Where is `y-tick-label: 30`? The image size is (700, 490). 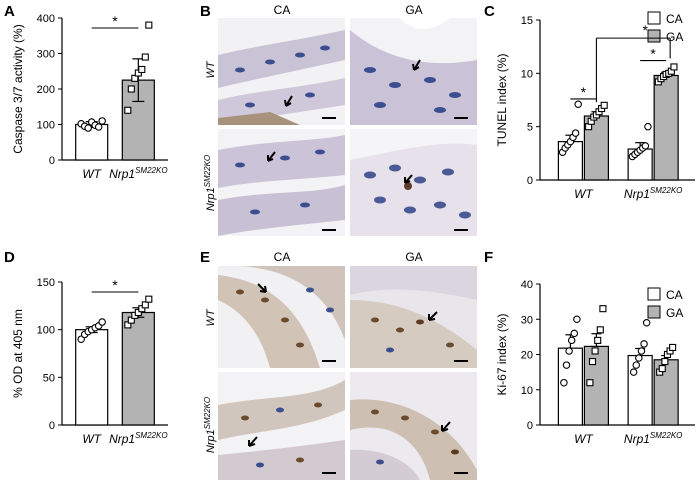
y-tick-label: 30 is located at coordinates (527, 320).